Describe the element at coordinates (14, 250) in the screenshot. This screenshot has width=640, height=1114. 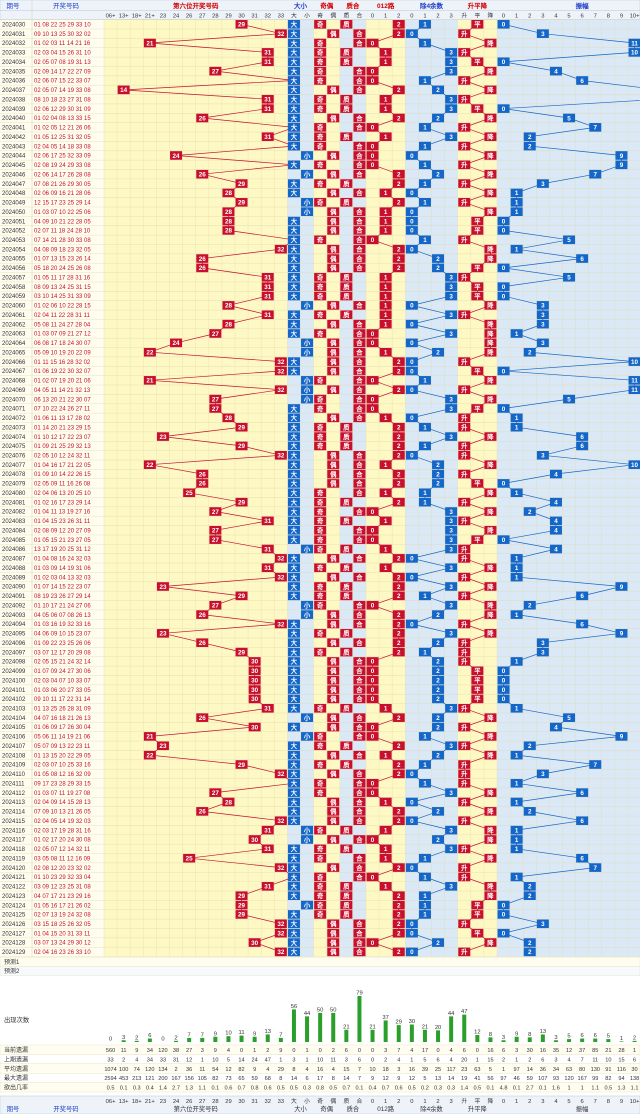
I see `period-cell: 2024054` at that location.